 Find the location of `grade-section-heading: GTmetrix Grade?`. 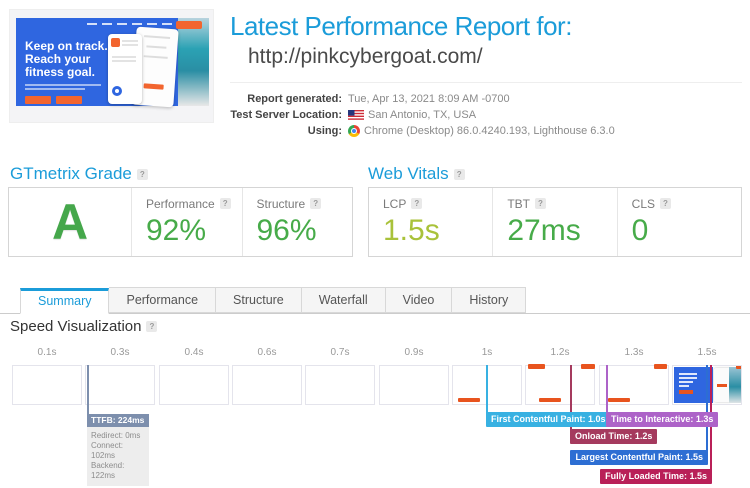

grade-section-heading: GTmetrix Grade? is located at coordinates (79, 174).